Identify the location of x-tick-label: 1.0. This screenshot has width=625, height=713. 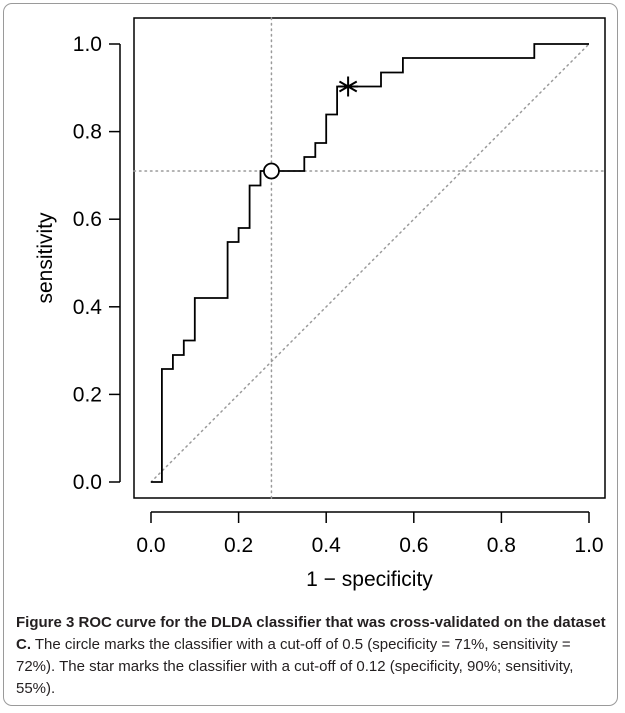
(588, 545).